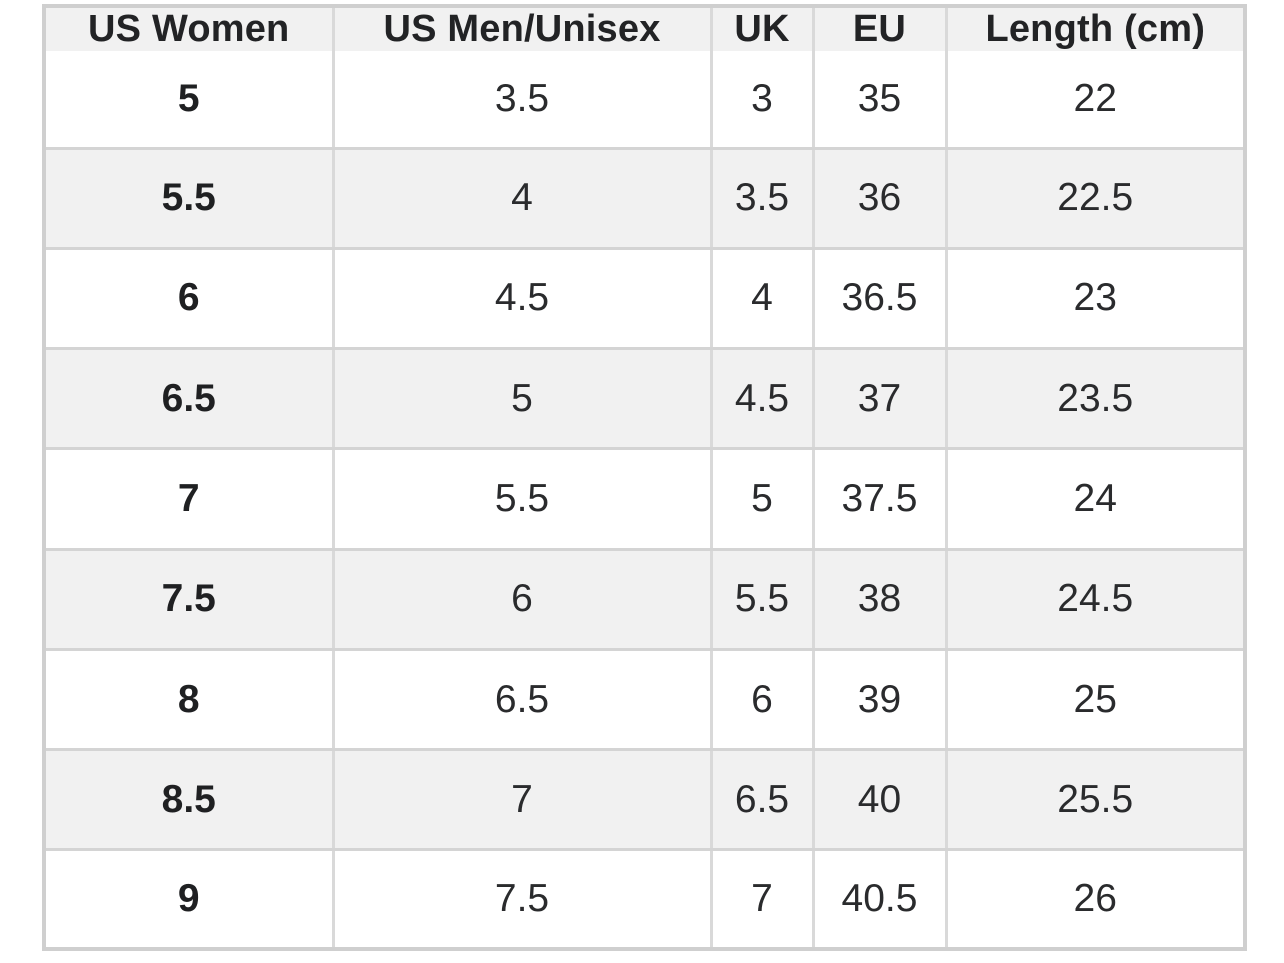  I want to click on cell-eu: 36, so click(878, 199).